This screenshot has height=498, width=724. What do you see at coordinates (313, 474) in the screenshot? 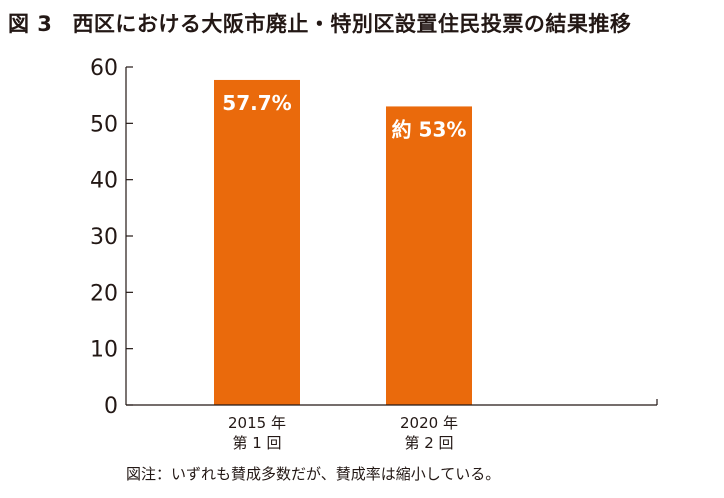
I see `footnote: 図注：いずれも賛成多数だが、賛成率は縮小している。` at bounding box center [313, 474].